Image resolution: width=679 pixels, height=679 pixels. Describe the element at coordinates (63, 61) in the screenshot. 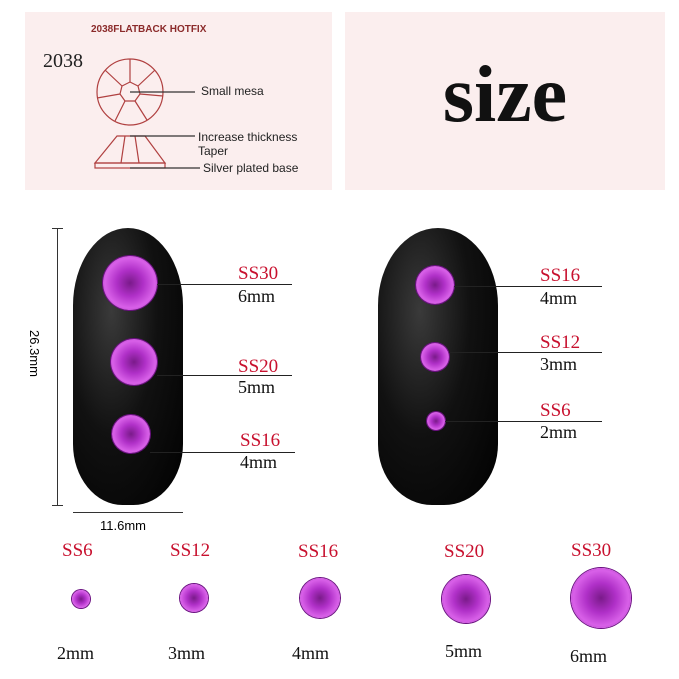

I see `model-number: 2038` at that location.